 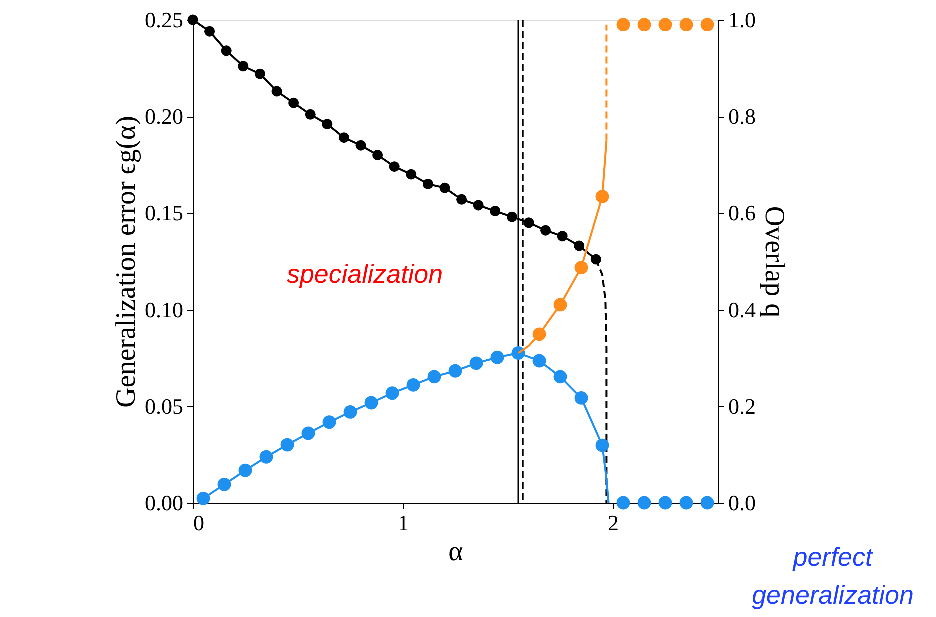 What do you see at coordinates (833, 576) in the screenshot?
I see `text: perfect generalization` at bounding box center [833, 576].